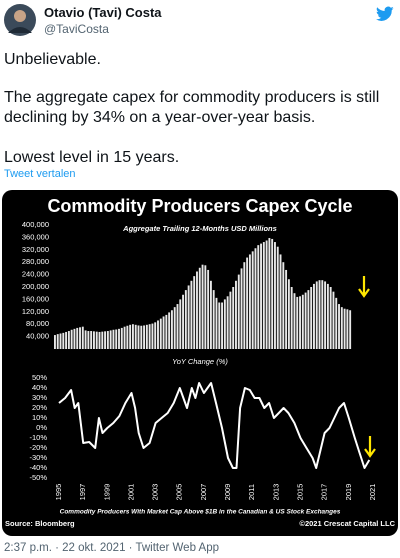 Image resolution: width=400 pixels, height=558 pixels. What do you see at coordinates (372, 492) in the screenshot?
I see `x-tick-label: 2021` at bounding box center [372, 492].